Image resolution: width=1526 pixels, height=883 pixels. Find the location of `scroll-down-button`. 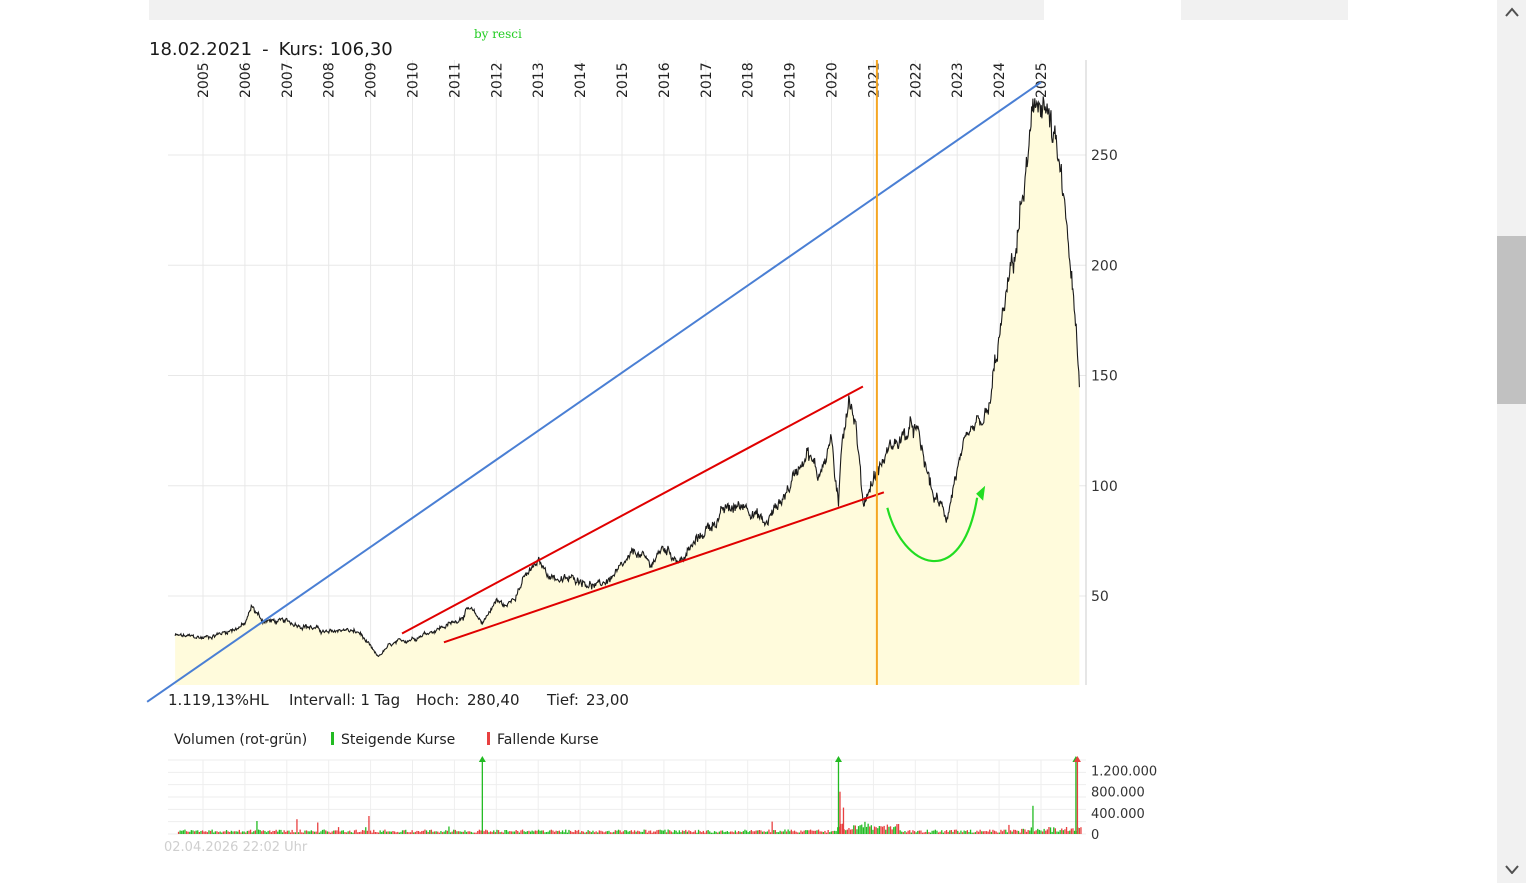

scroll-down-button is located at coordinates (1511, 870).